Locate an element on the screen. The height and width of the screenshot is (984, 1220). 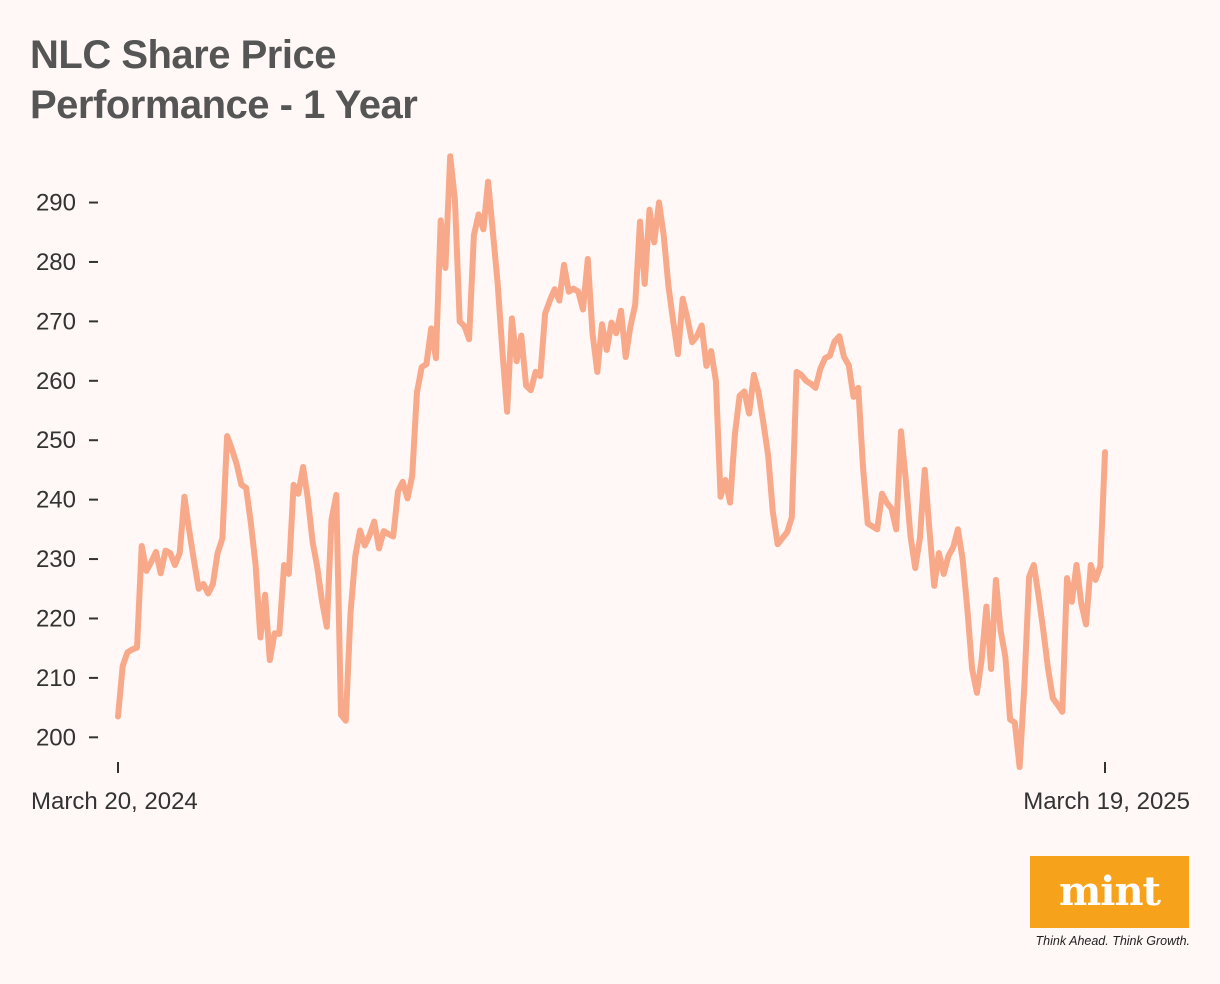
x-tick-label: March 19, 2025 is located at coordinates (1106, 801).